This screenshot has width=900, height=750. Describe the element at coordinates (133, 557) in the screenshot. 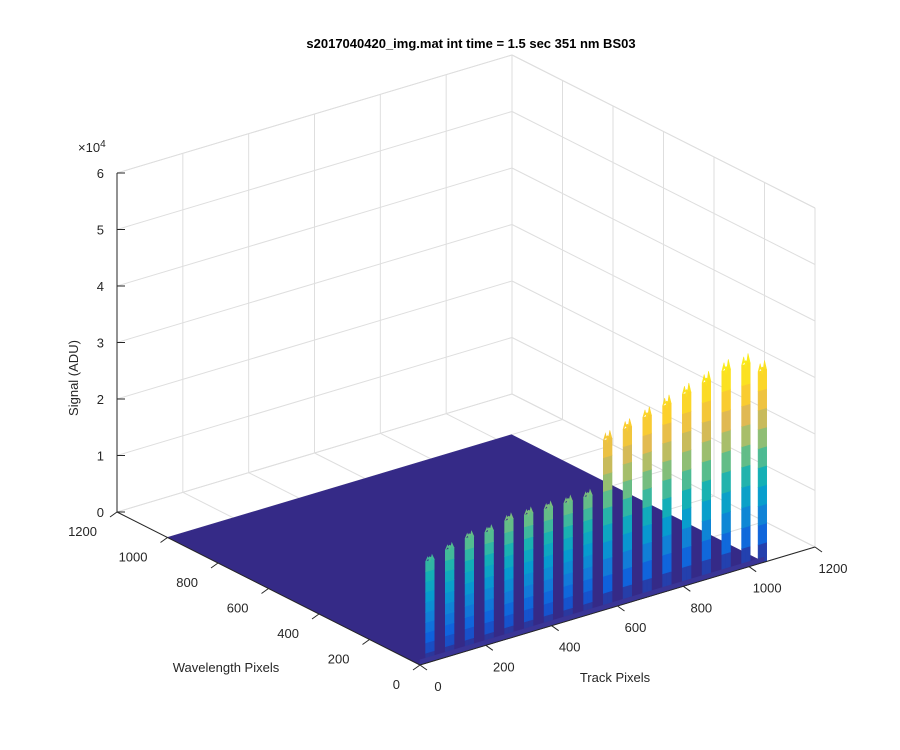

I see `y-tick-label: 1000` at that location.